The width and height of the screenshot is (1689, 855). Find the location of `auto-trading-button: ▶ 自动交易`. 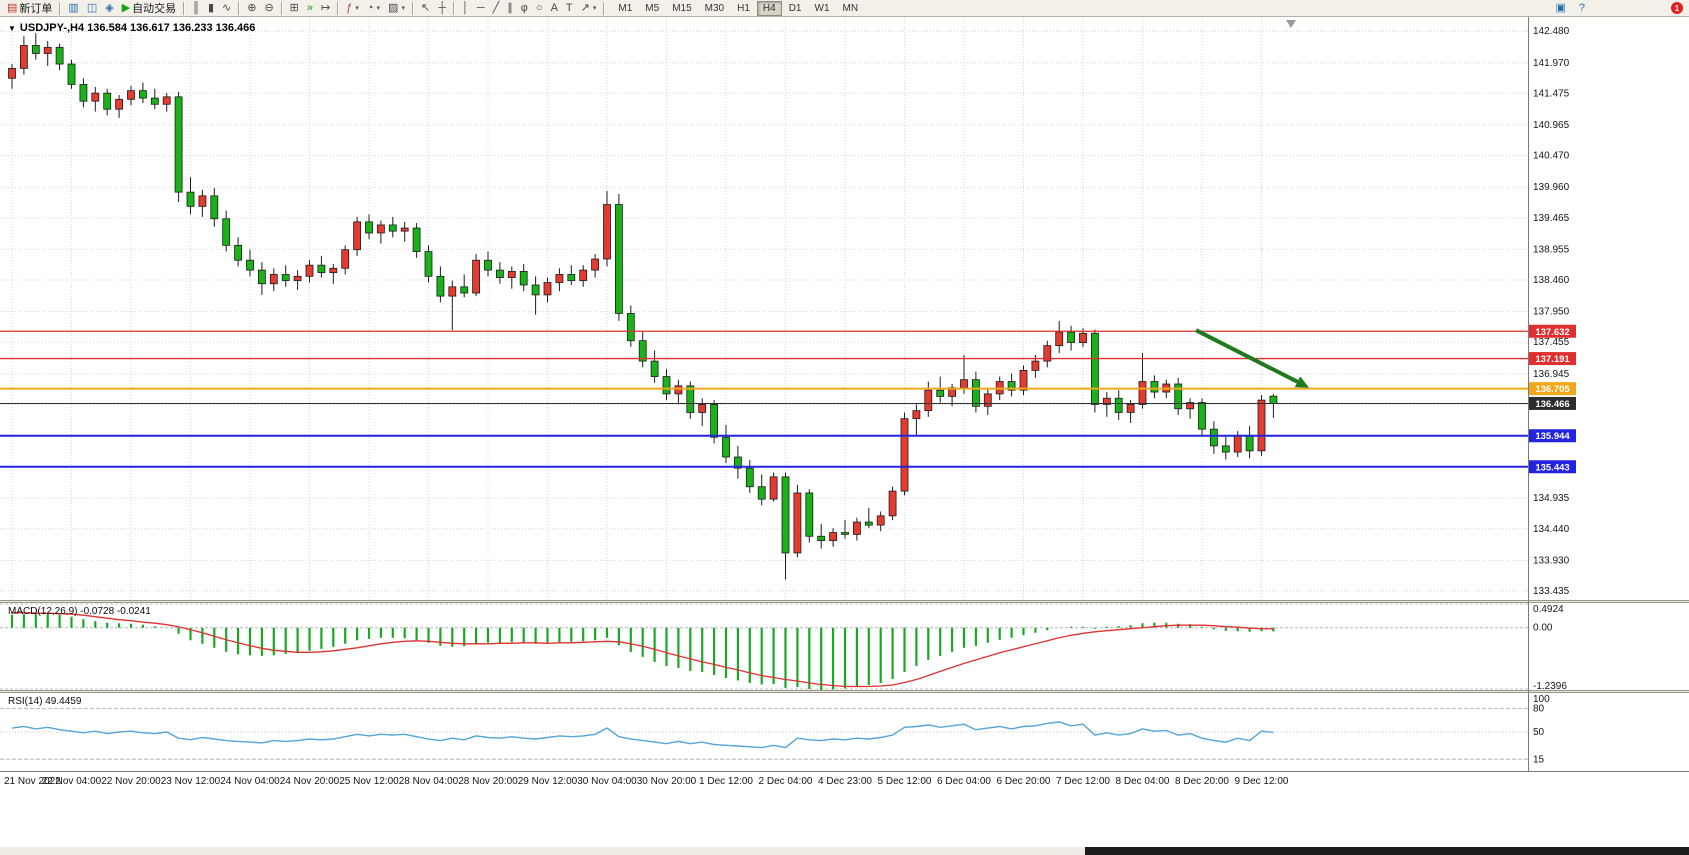

auto-trading-button: ▶ 自动交易 is located at coordinates (149, 8).